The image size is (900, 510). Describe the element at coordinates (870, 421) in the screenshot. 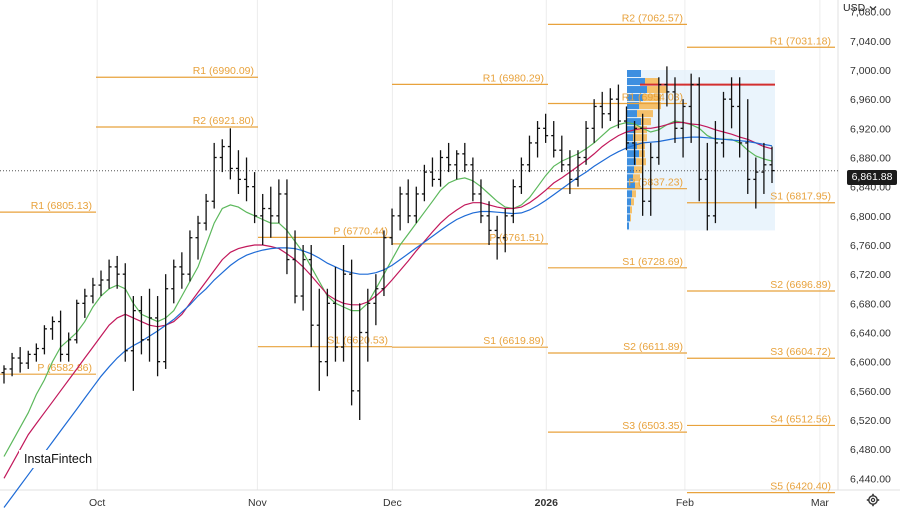

I see `y-tick-label: 6,520.00` at that location.